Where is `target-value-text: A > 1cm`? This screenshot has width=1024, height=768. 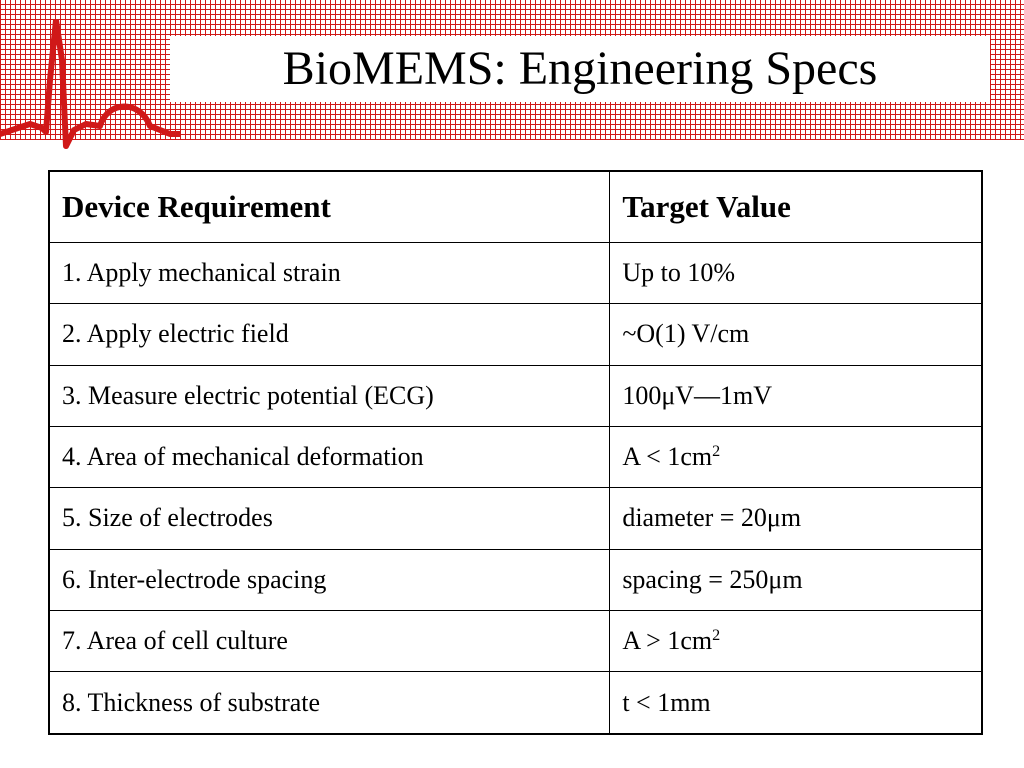 target-value-text: A > 1cm is located at coordinates (667, 641).